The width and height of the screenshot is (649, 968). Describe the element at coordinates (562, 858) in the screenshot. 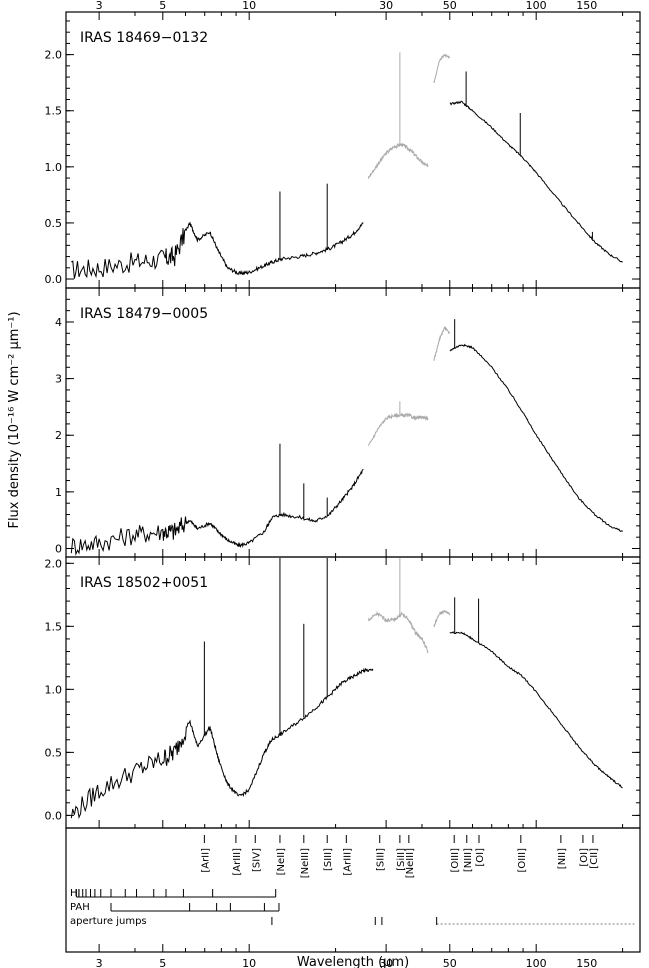

I see `line-id-label: [NII]` at that location.